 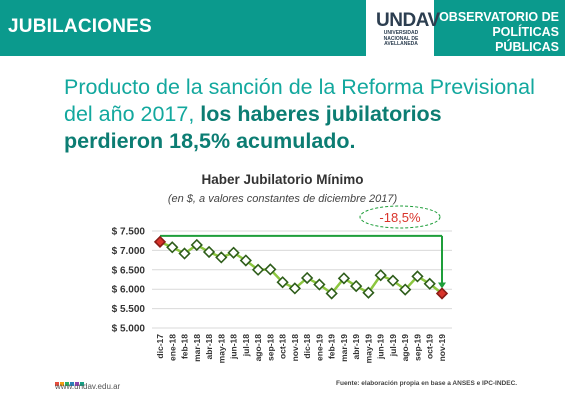 I want to click on x-tick-label: dic-17, so click(x=160, y=346).